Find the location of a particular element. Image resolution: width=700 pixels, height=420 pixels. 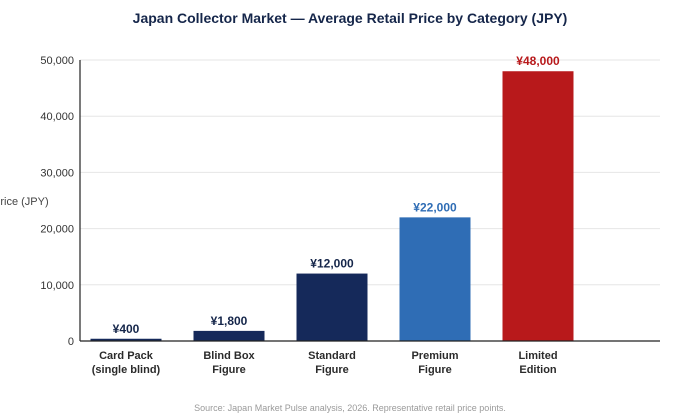

y-tick-label: 40,000 is located at coordinates (57, 117).